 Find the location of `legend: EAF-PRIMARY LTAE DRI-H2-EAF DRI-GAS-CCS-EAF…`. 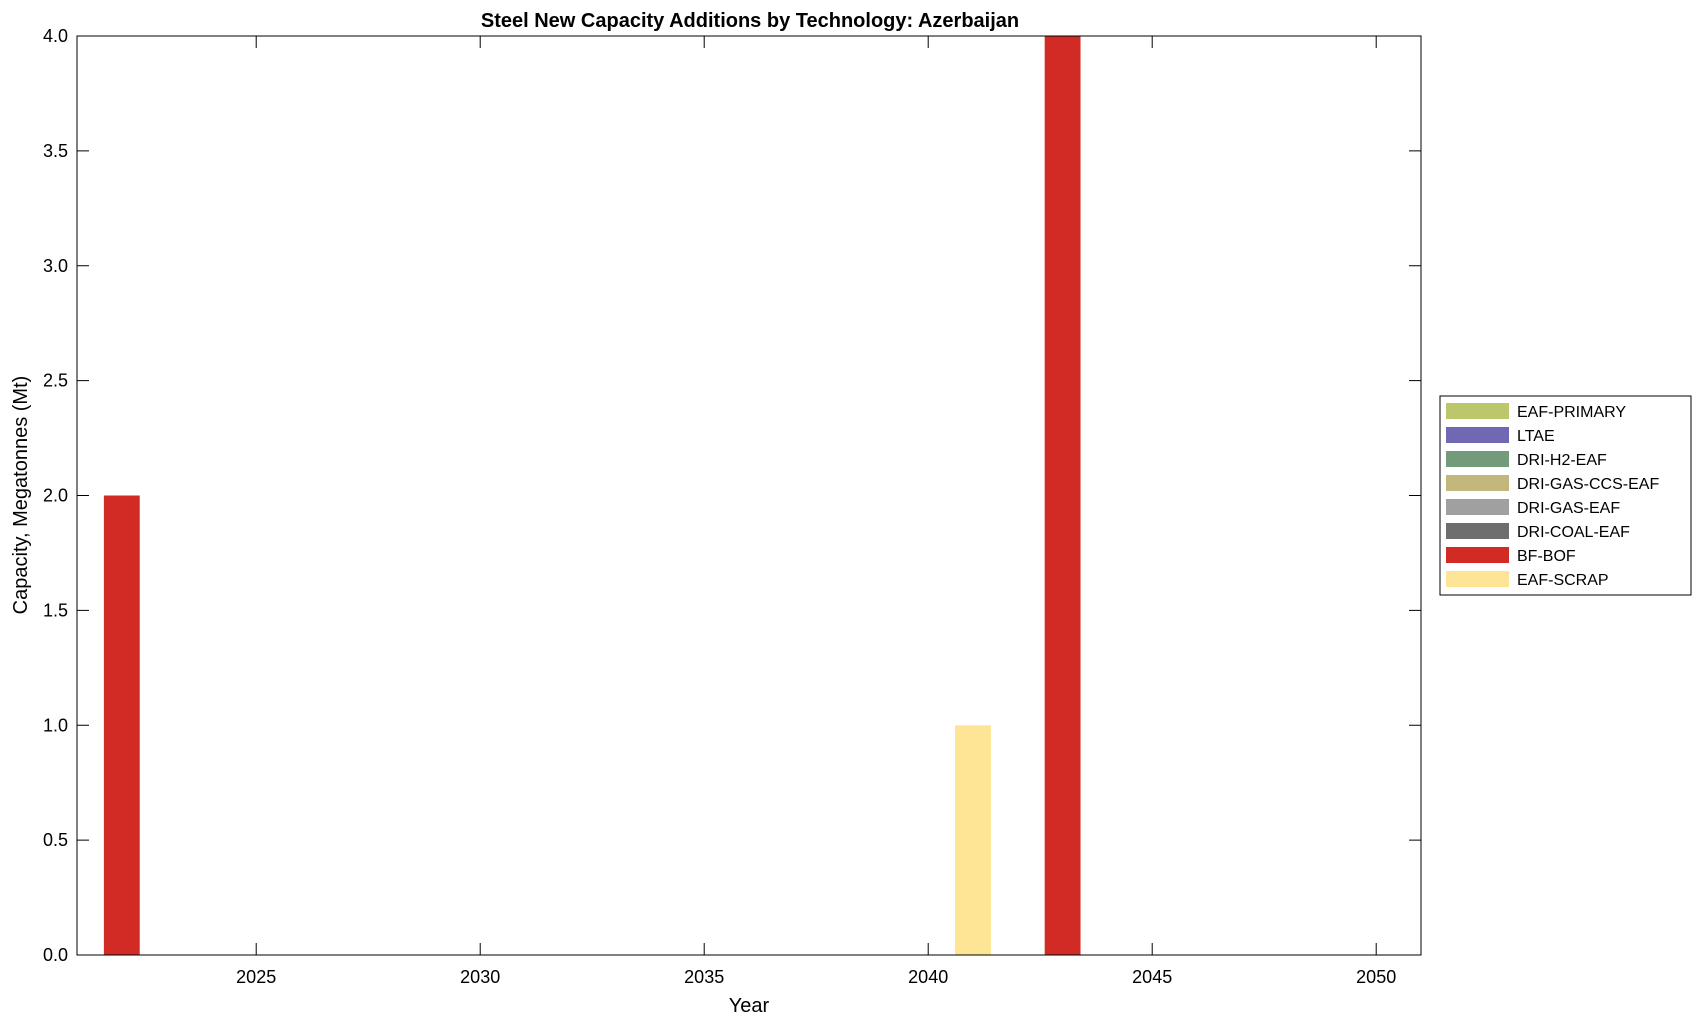

legend: EAF-PRIMARY LTAE DRI-H2-EAF DRI-GAS-CCS-EAF… is located at coordinates (1565, 495).